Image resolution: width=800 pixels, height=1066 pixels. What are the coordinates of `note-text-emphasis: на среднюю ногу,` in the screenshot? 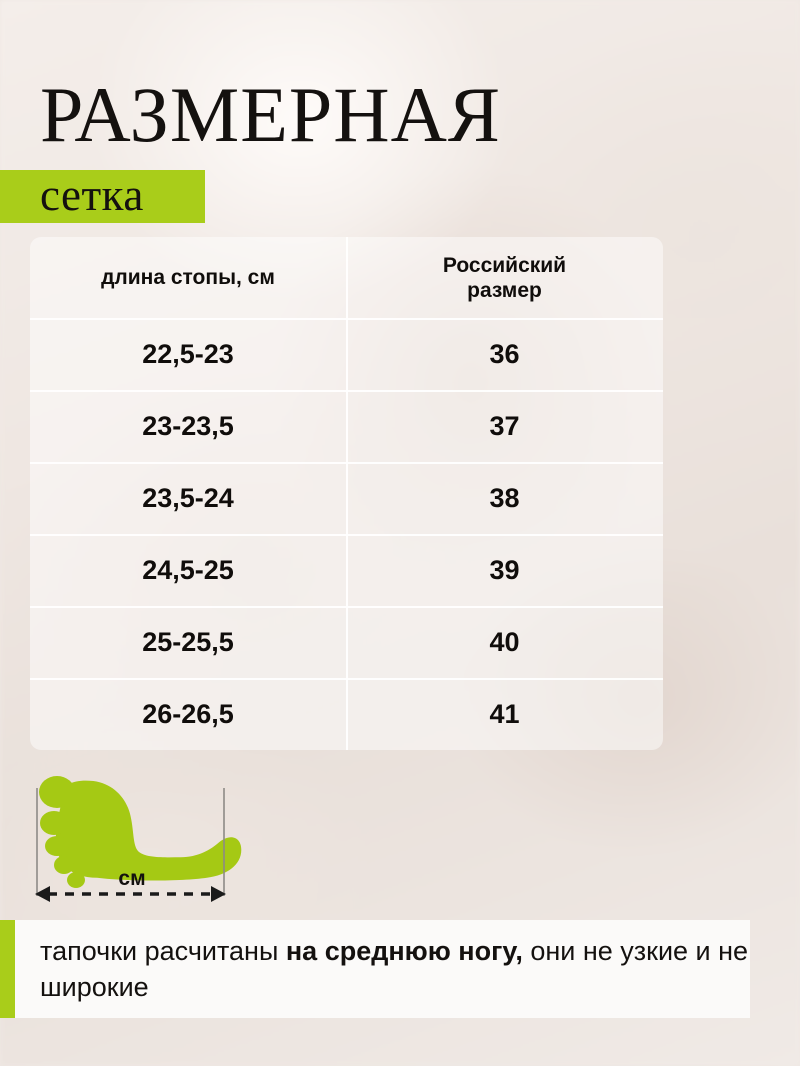 It's located at (404, 951).